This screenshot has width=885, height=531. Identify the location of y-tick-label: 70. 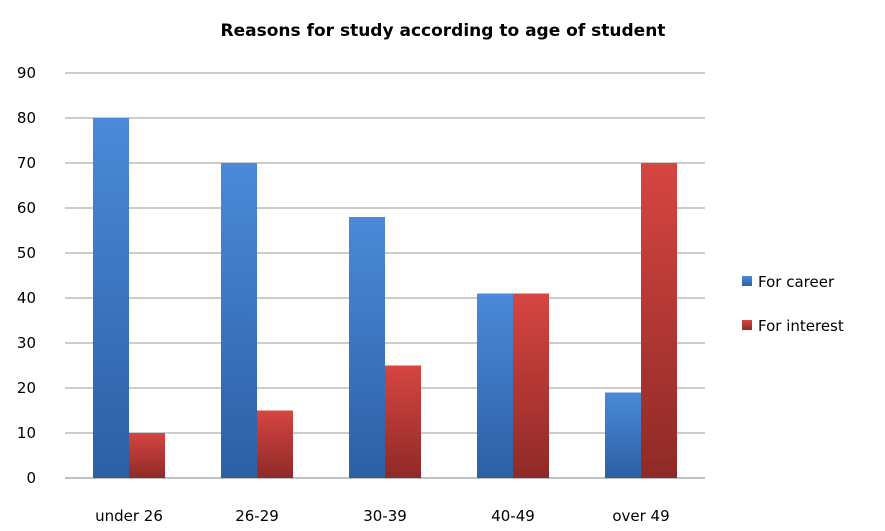
(26, 163).